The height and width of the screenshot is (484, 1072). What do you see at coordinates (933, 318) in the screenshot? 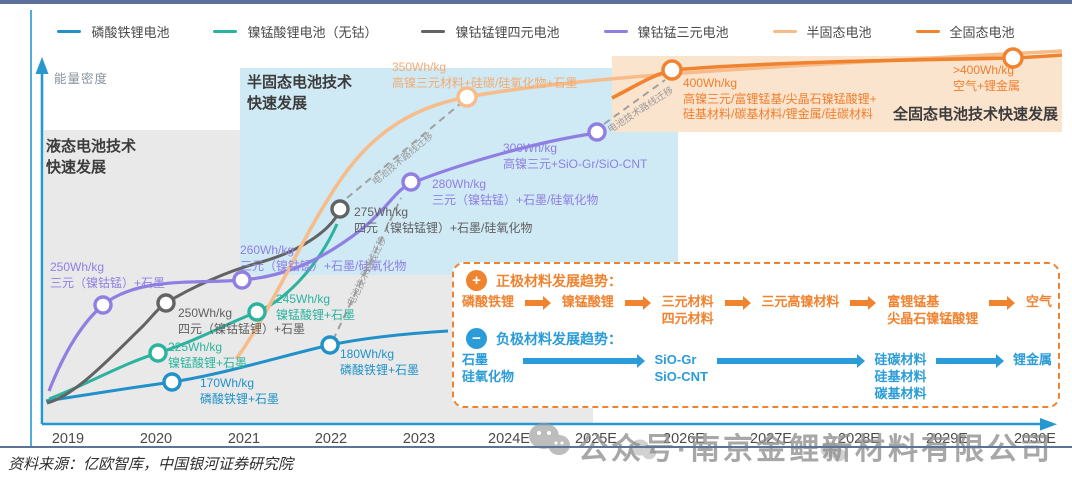
I see `step-line: 尖晶石镍锰酸锂` at bounding box center [933, 318].